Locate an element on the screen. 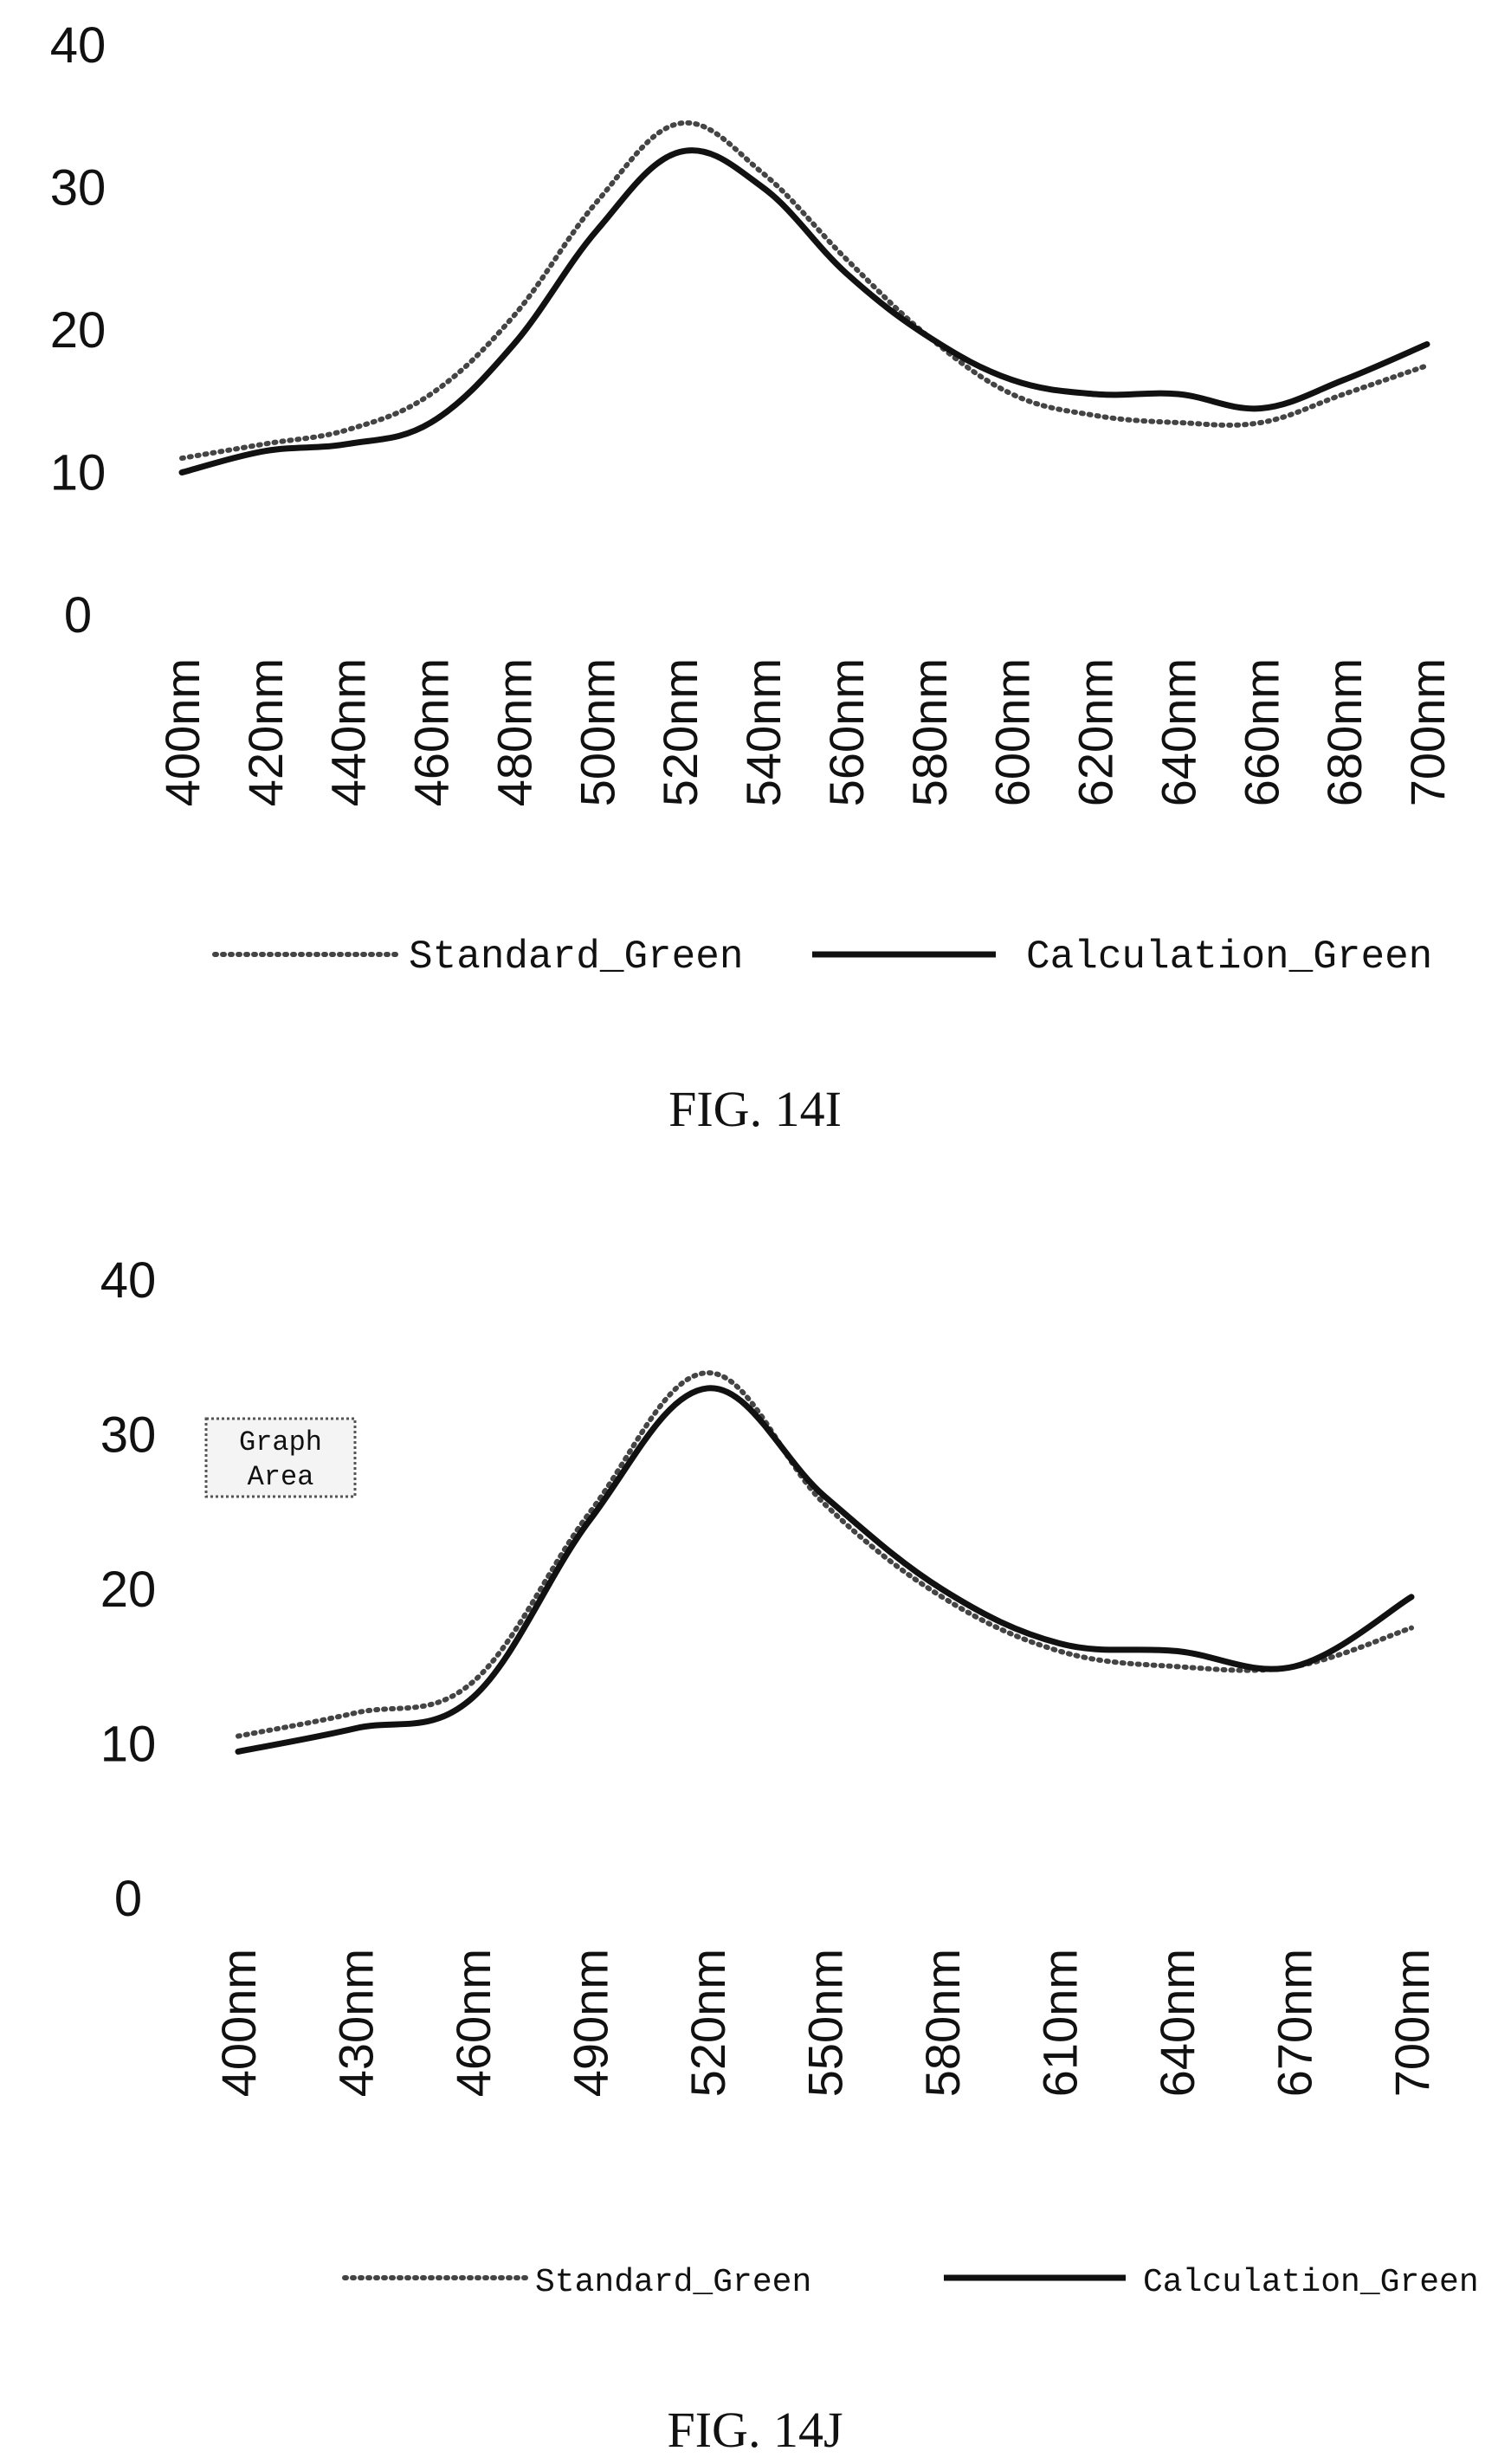  x-tick-label: 550nm is located at coordinates (826, 2023).